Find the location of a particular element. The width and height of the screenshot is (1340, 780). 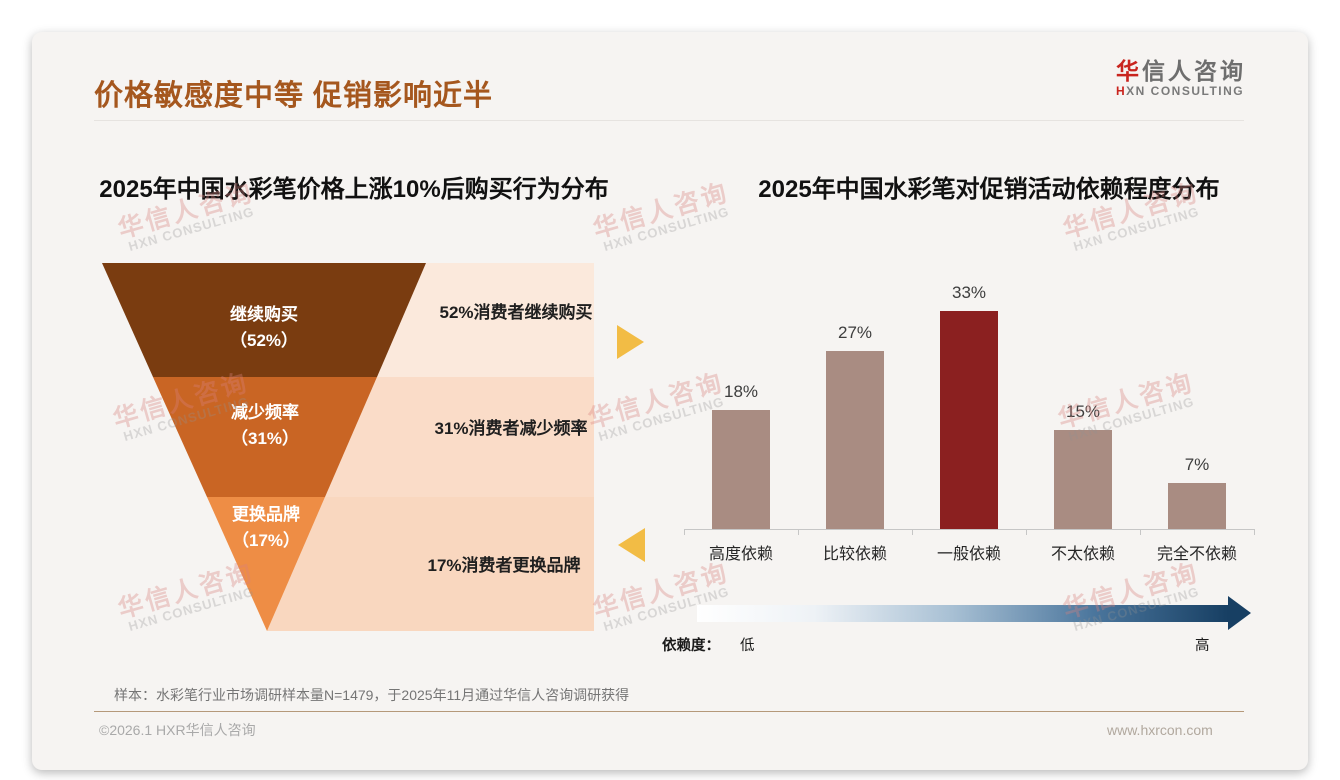

stage-1-label: 继续购买 is located at coordinates (264, 314).